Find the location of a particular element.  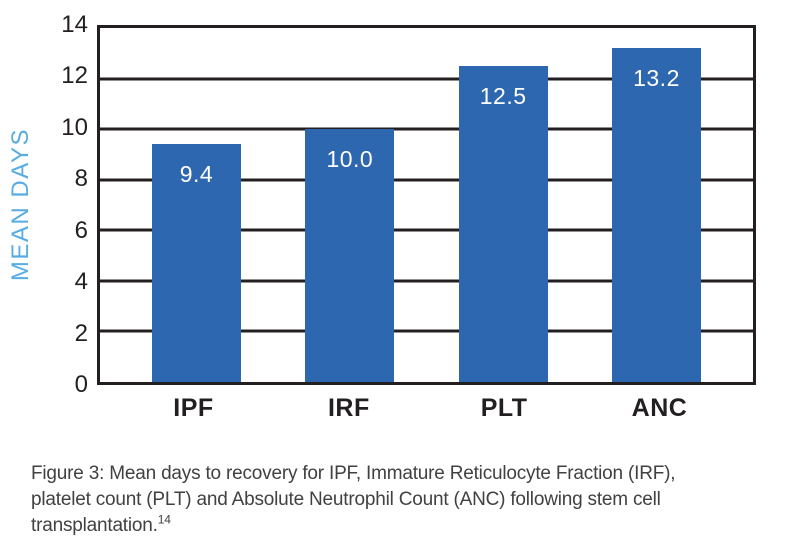

caption-line-3: transplantation.14 is located at coordinates (353, 526).